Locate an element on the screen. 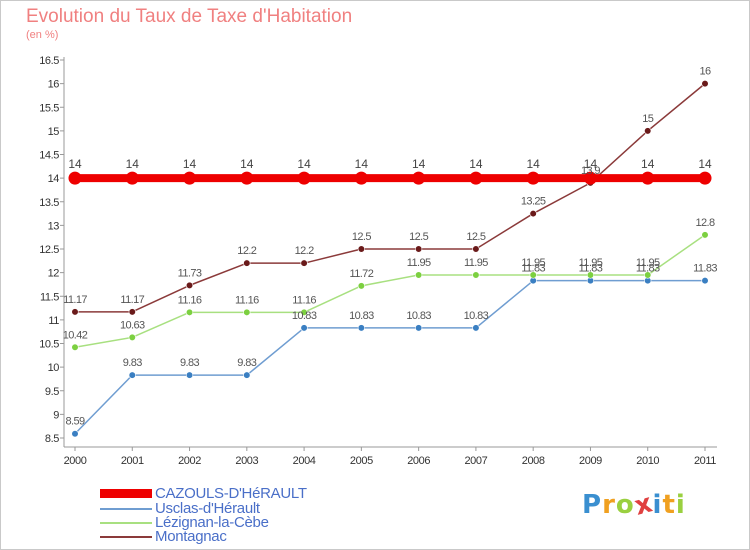 The image size is (750, 550). series-2-label-9: 11.95 is located at coordinates (591, 263).